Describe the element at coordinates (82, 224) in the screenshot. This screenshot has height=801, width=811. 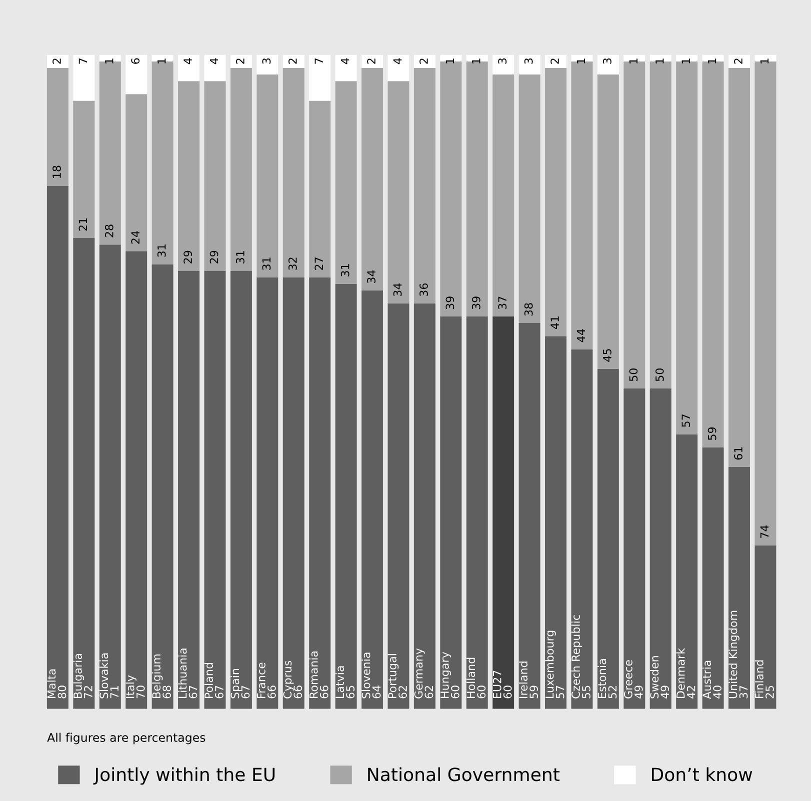
I see `data-label: 21` at that location.